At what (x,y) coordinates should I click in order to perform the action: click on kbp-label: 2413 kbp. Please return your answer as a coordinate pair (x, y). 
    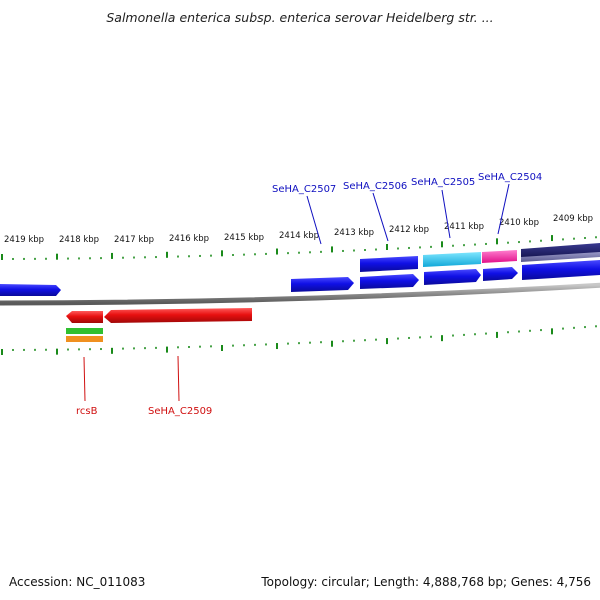
    Looking at the image, I should click on (354, 233).